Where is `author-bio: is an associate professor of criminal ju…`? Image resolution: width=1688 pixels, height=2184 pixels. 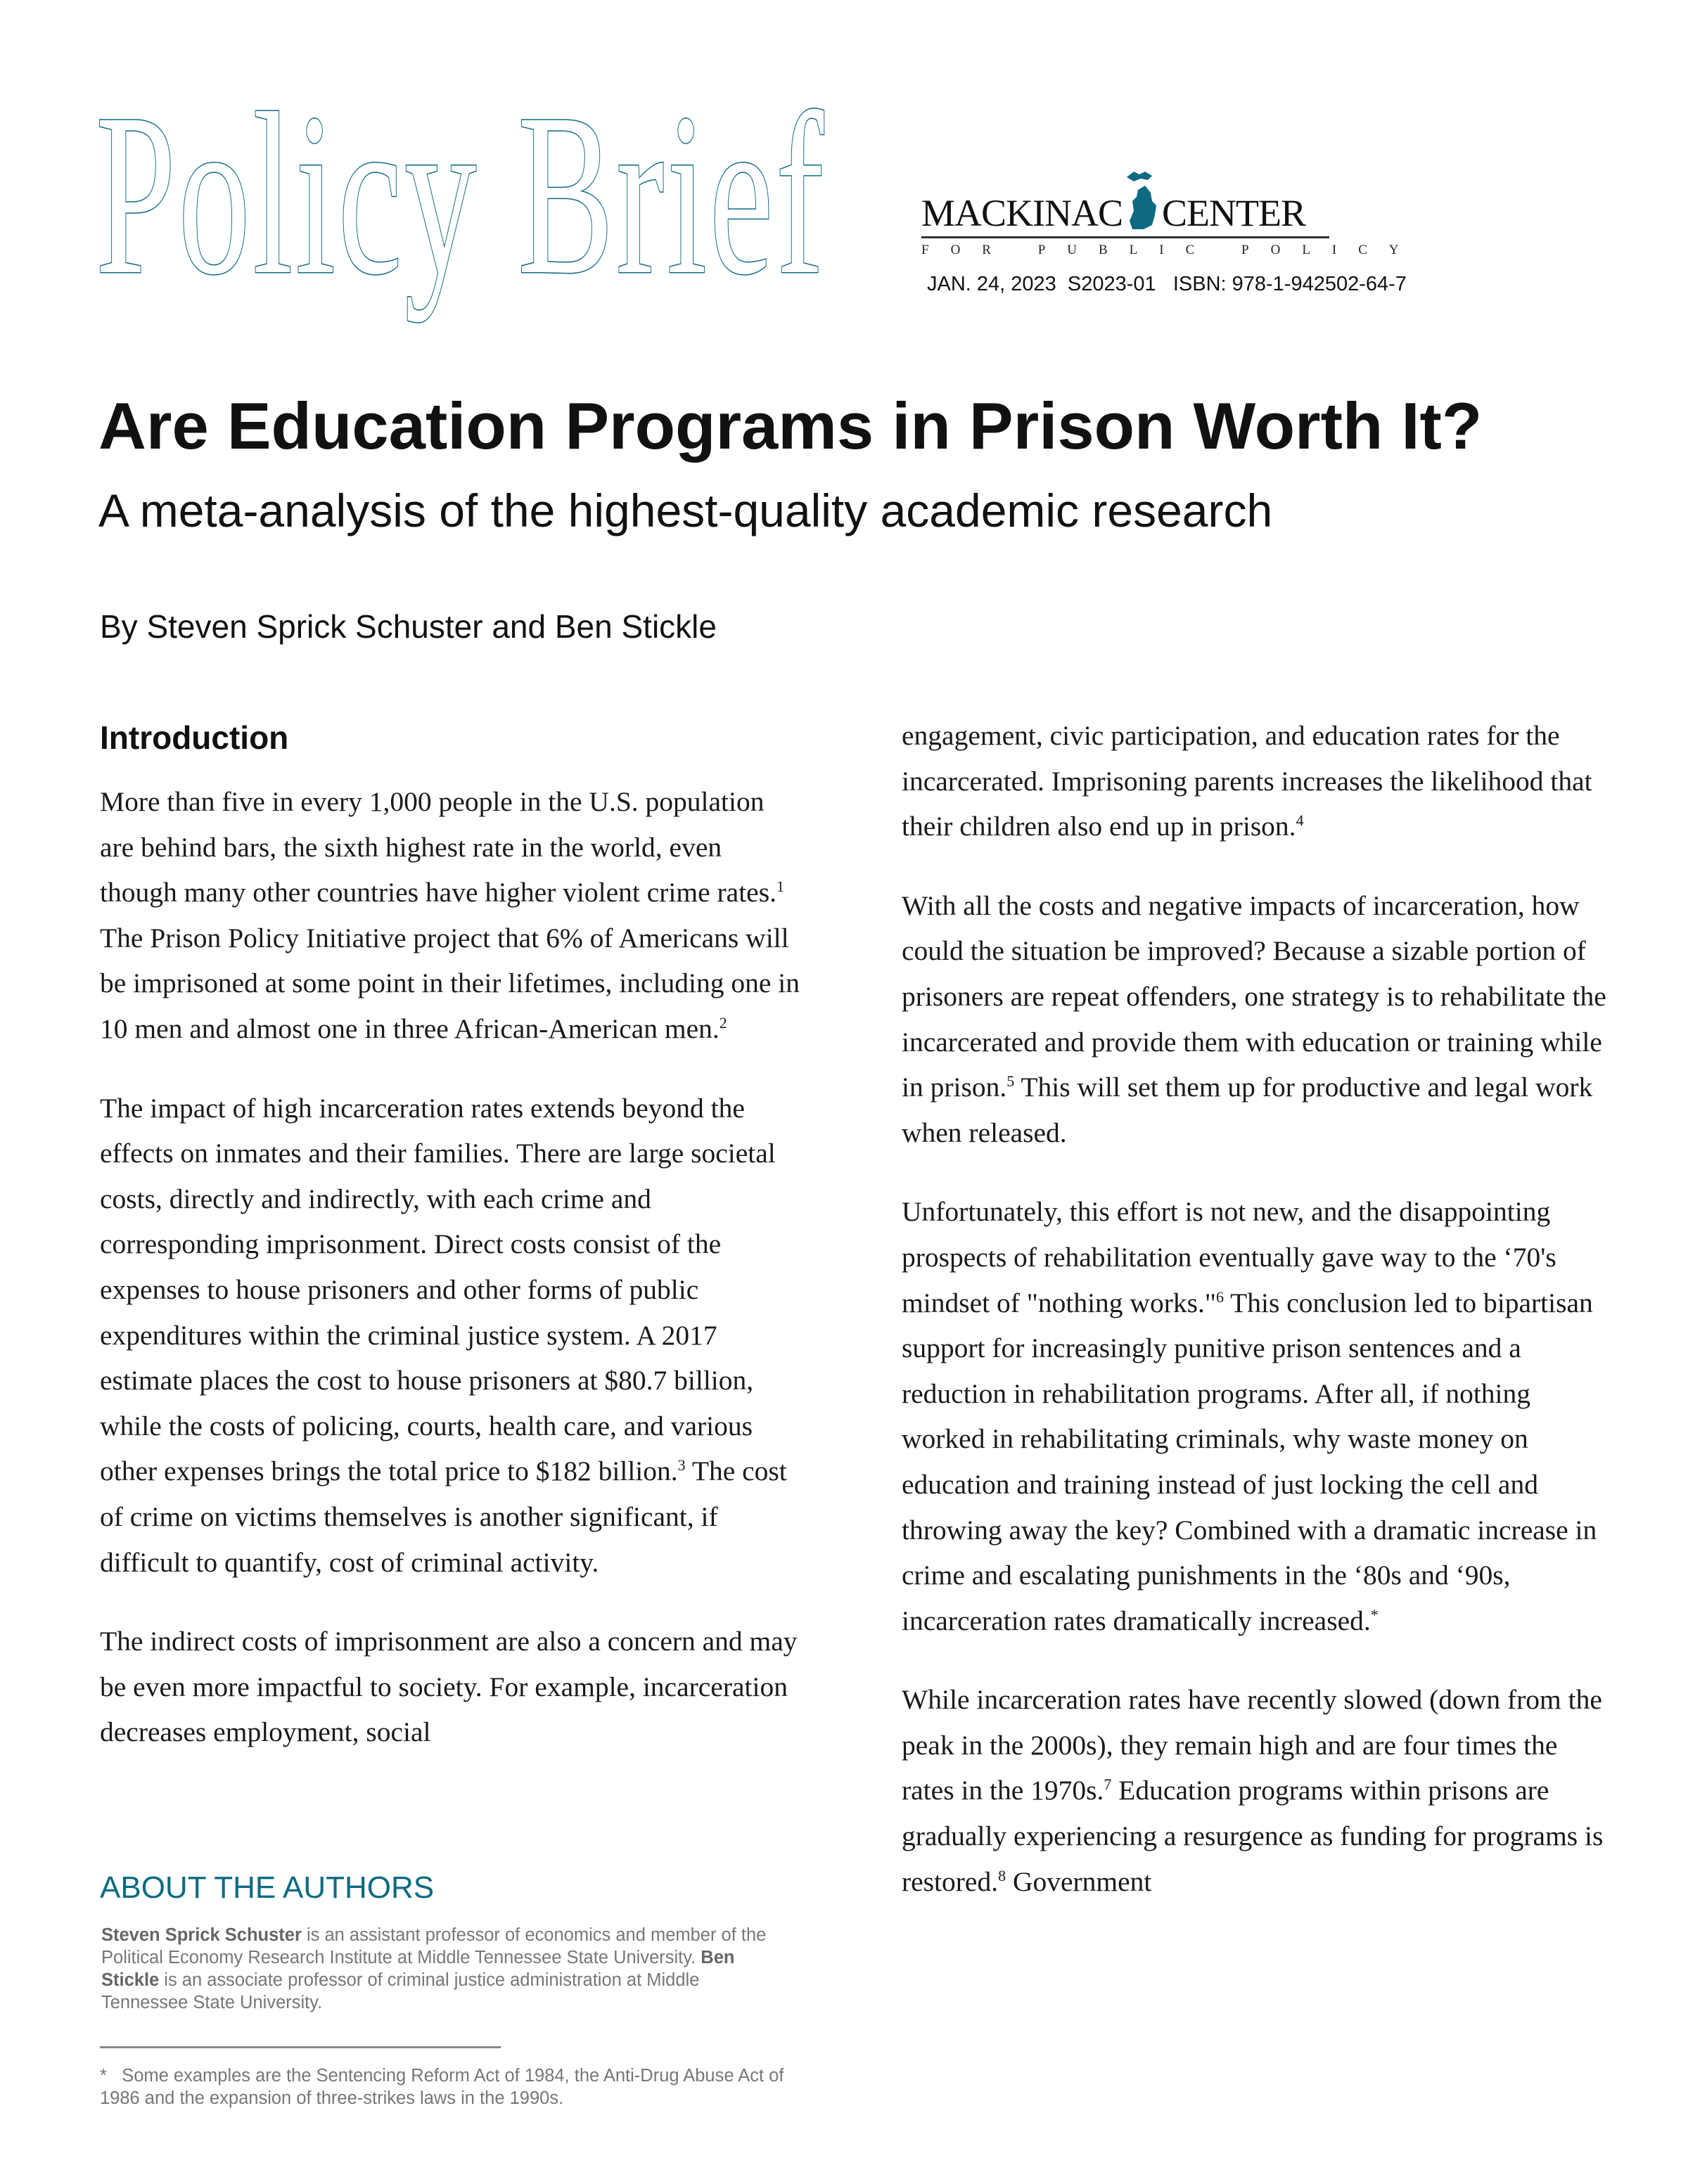 author-bio: is an associate professor of criminal ju… is located at coordinates (400, 1991).